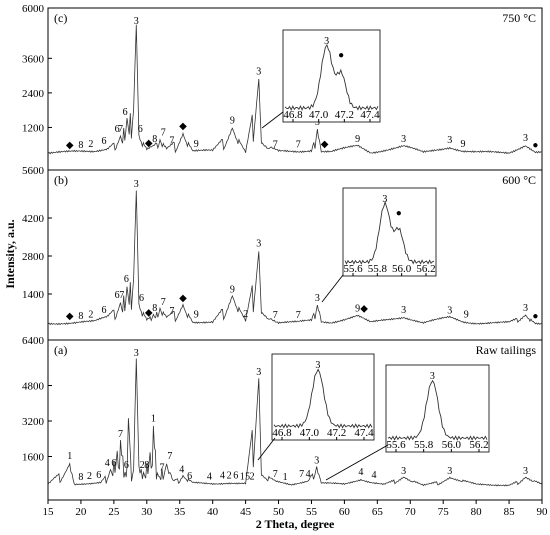  What do you see at coordinates (60, 350) in the screenshot?
I see `panel-label: (a)` at bounding box center [60, 350].